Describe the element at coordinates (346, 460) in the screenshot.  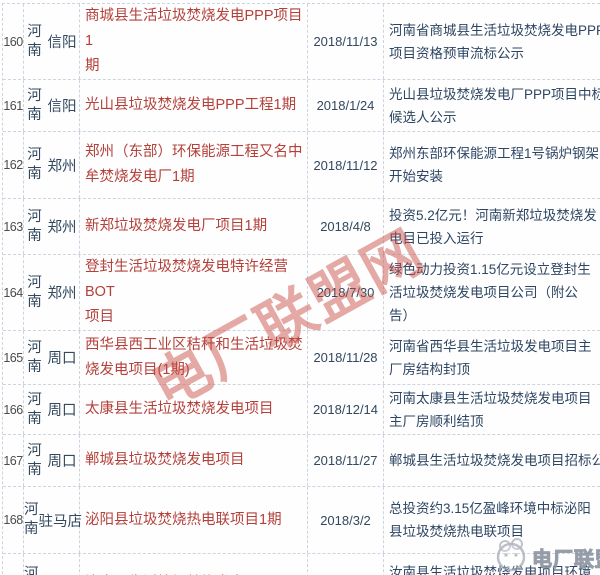
I see `date-cell: 2018/11/27` at that location.